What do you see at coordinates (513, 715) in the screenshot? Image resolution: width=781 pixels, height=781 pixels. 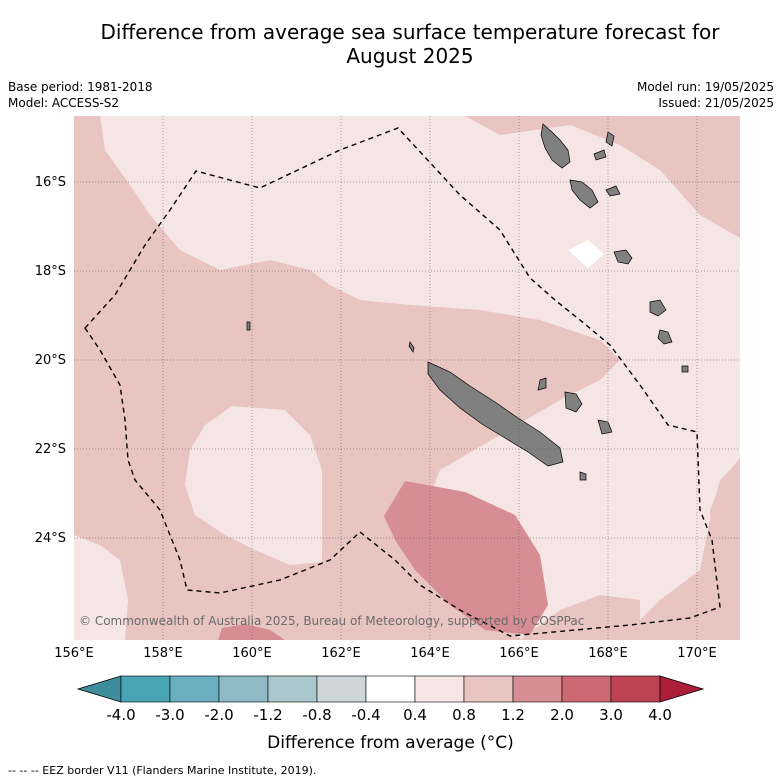 I see `colorbar-tick-label: 1.2` at bounding box center [513, 715].